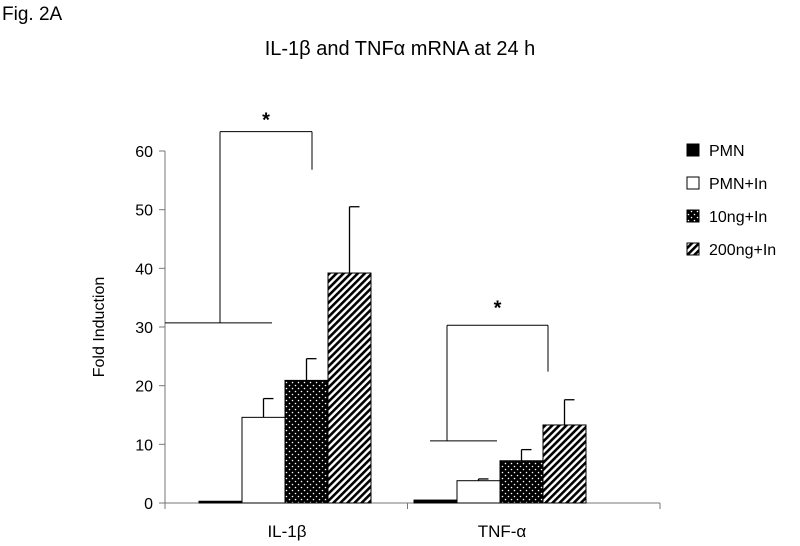 The width and height of the screenshot is (800, 546). Describe the element at coordinates (32, 14) in the screenshot. I see `figure-label: Fig. 2A` at that location.